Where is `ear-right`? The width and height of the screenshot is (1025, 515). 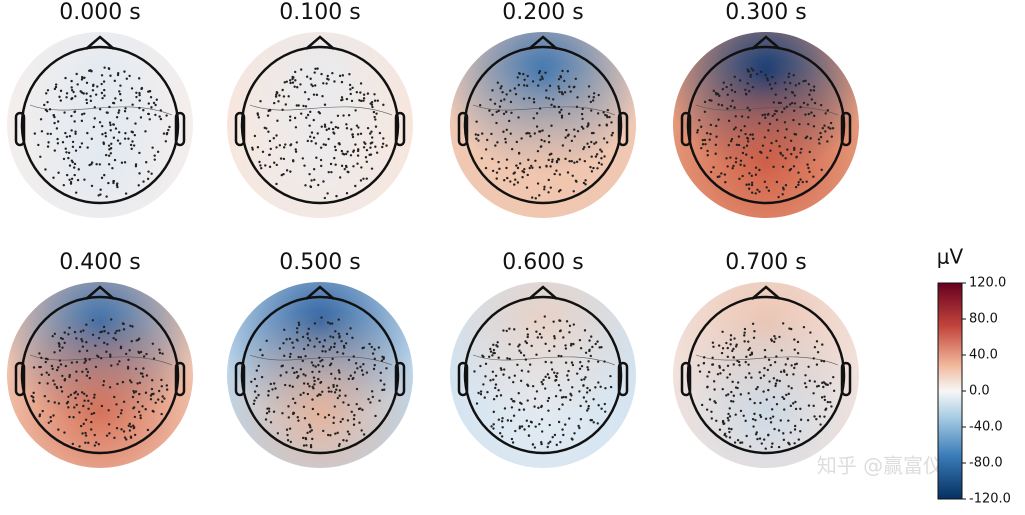
ear-right is located at coordinates (623, 379).